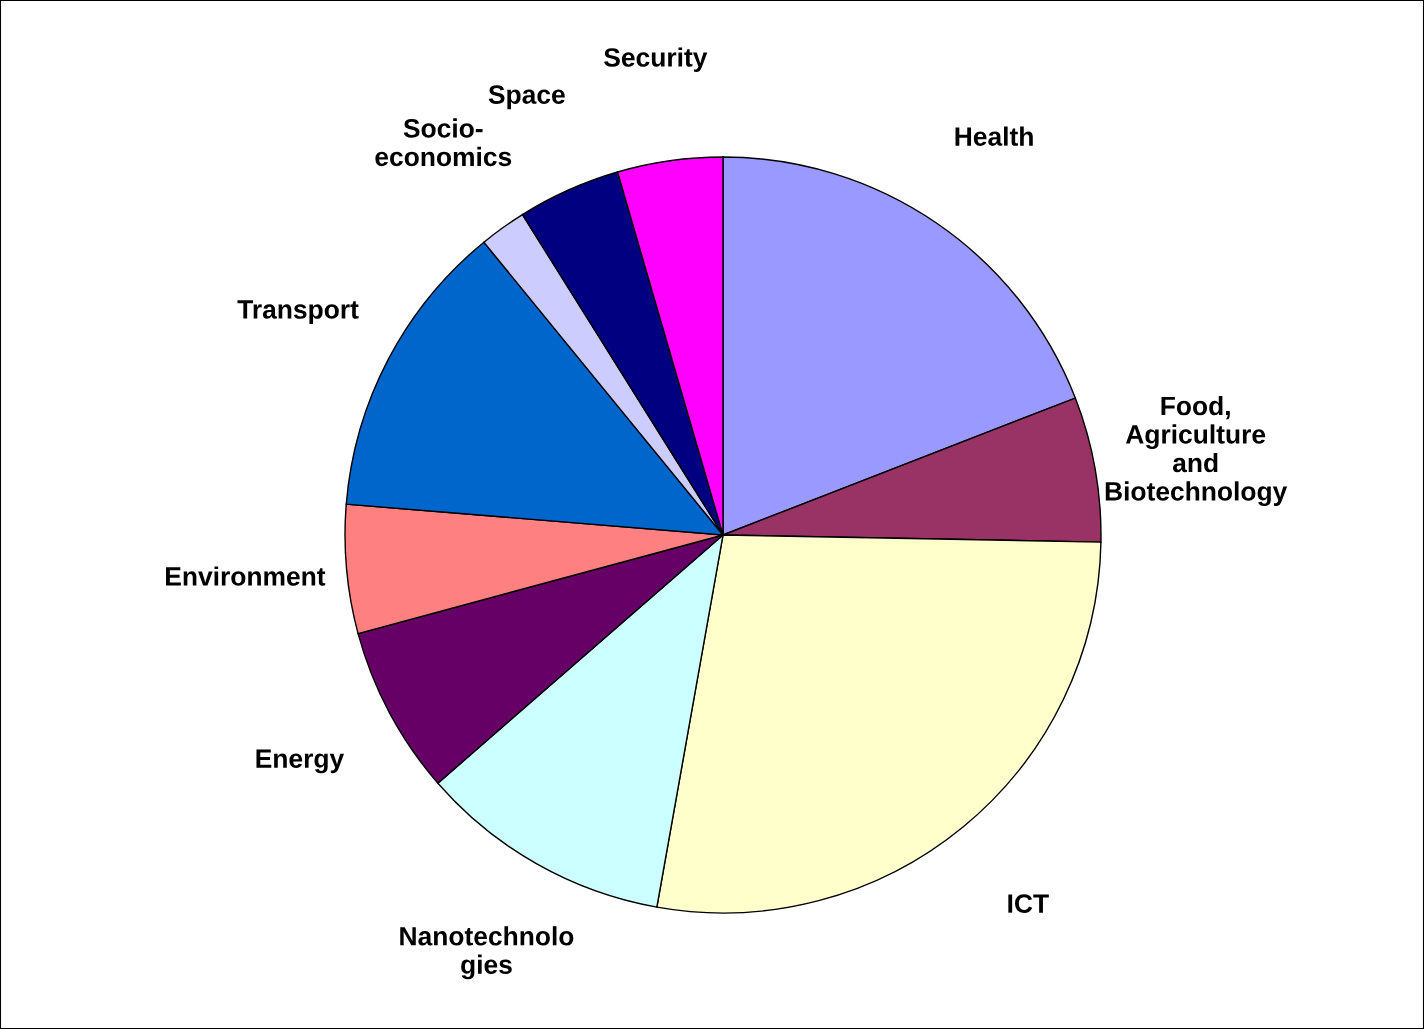 The image size is (1424, 1029). I want to click on slice-label: Energy, so click(300, 761).